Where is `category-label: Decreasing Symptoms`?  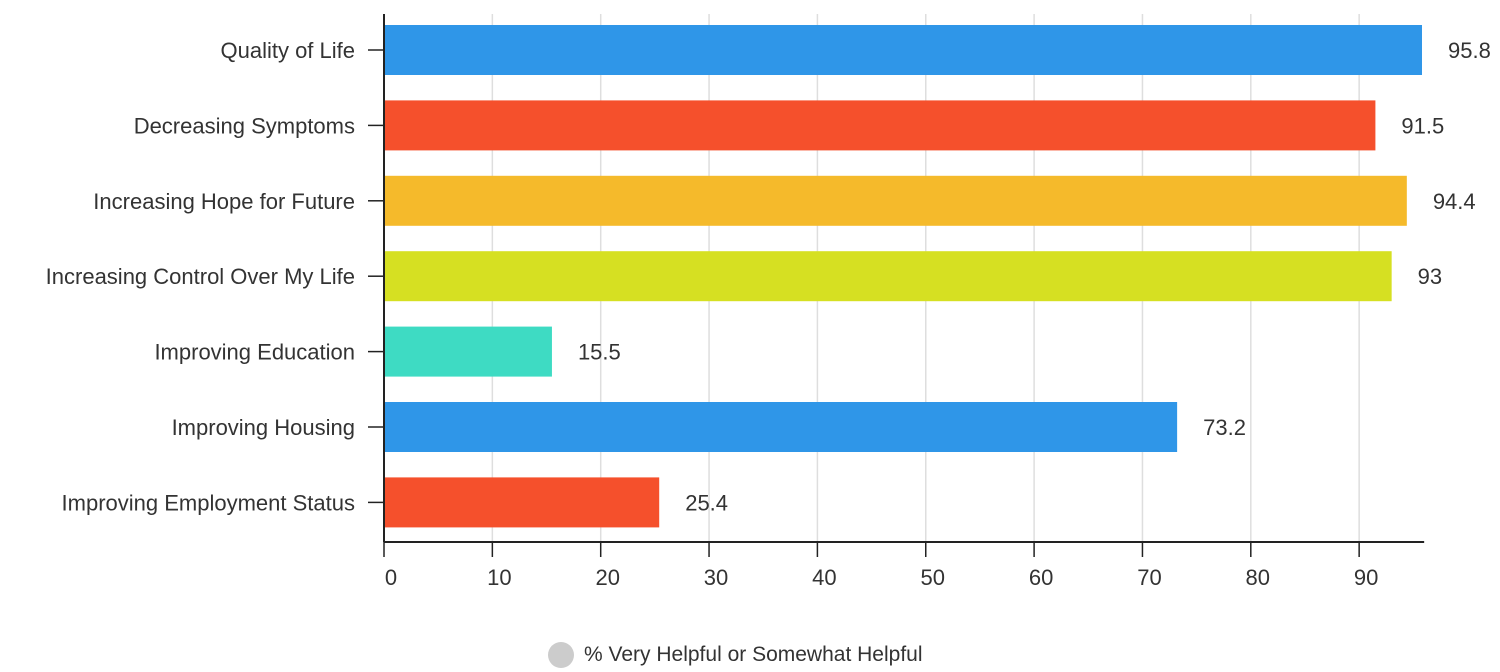 category-label: Decreasing Symptoms is located at coordinates (244, 125).